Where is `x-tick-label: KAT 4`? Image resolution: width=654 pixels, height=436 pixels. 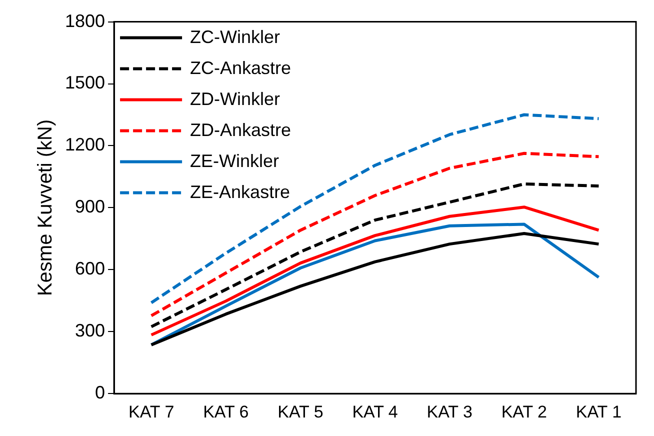
x-tick-label: KAT 4 is located at coordinates (375, 412).